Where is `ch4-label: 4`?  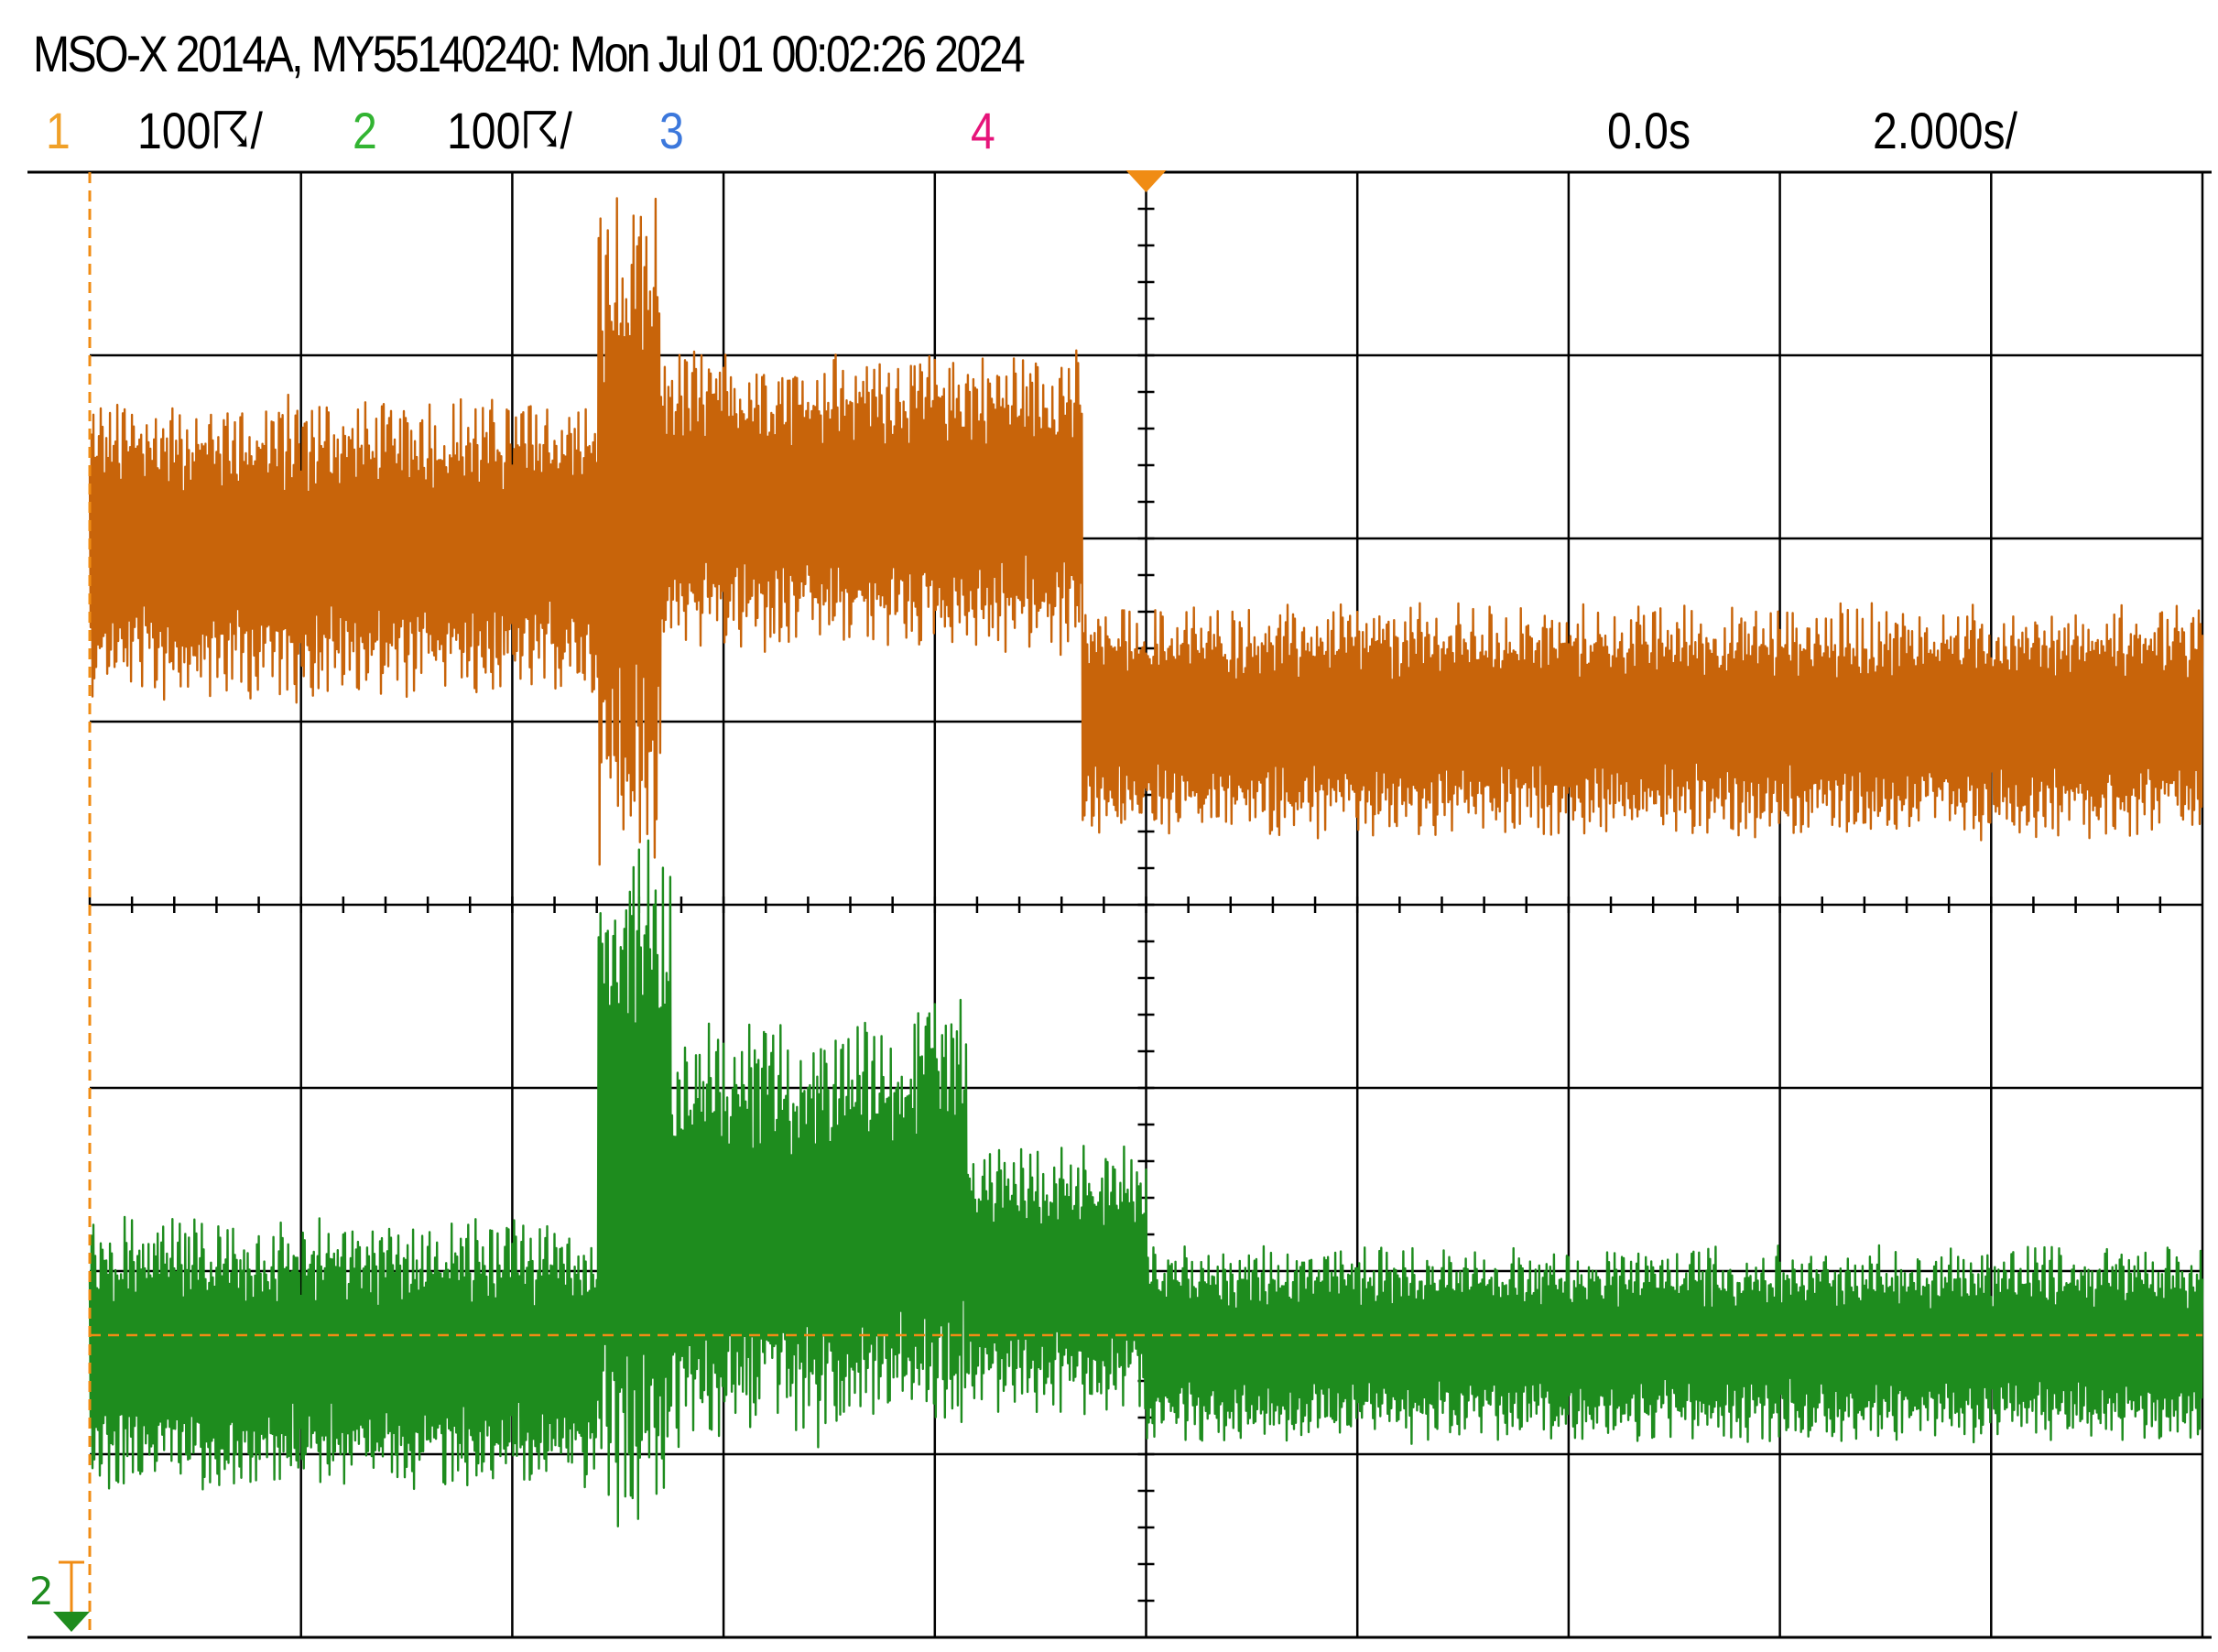 ch4-label: 4 is located at coordinates (983, 131).